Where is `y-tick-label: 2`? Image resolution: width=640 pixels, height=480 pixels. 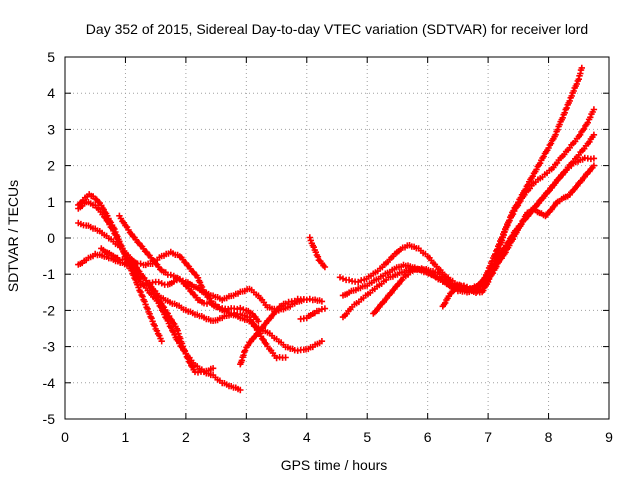 y-tick-label: 2 is located at coordinates (51, 166).